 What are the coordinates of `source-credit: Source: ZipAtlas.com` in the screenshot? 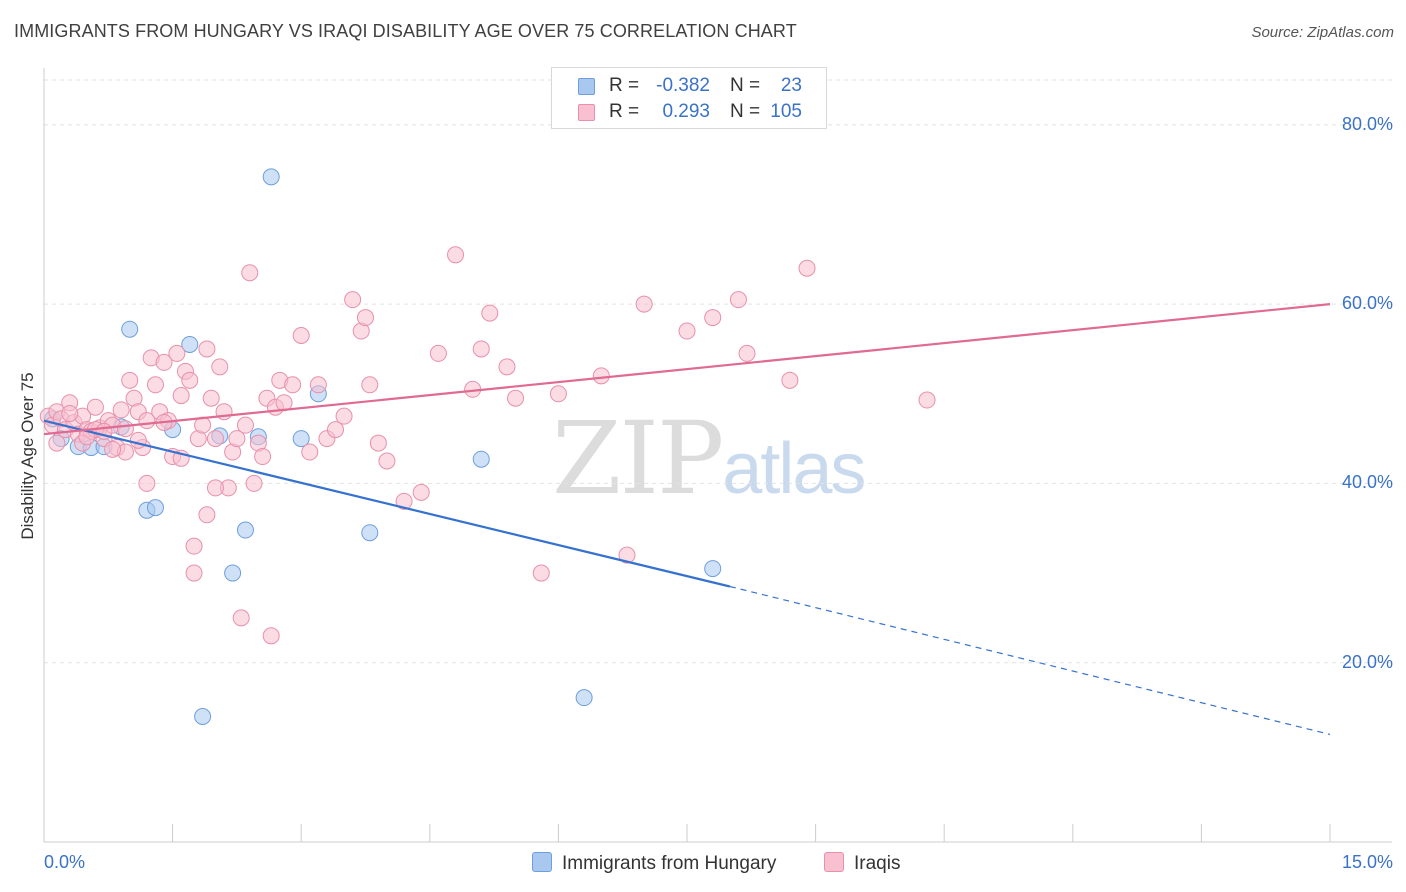 It's located at (1322, 32).